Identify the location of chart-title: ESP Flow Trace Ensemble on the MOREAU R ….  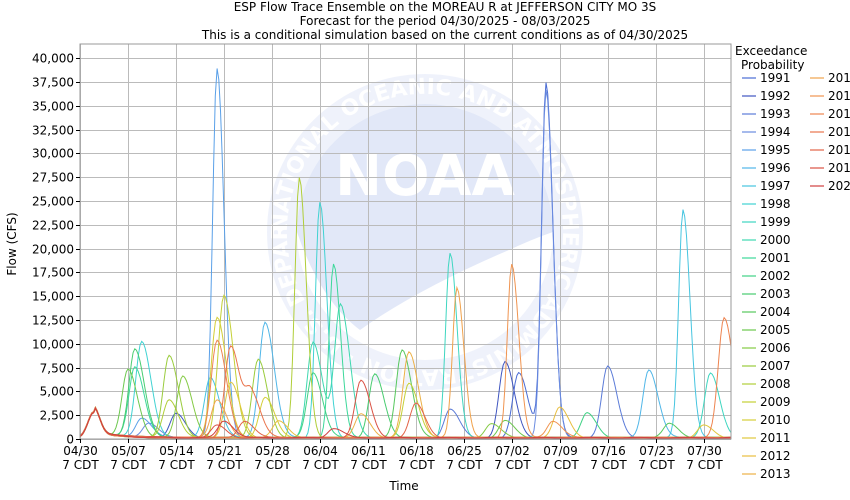
(425, 21).